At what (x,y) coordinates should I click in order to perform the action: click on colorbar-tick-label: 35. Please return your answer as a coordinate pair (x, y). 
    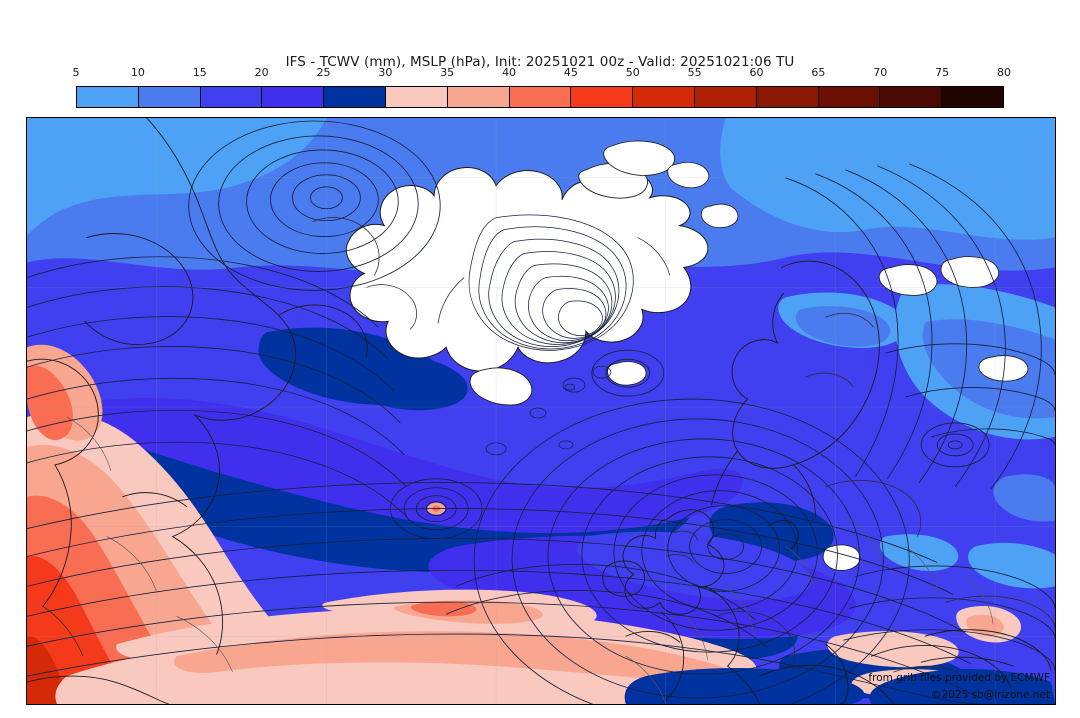
    Looking at the image, I should click on (447, 72).